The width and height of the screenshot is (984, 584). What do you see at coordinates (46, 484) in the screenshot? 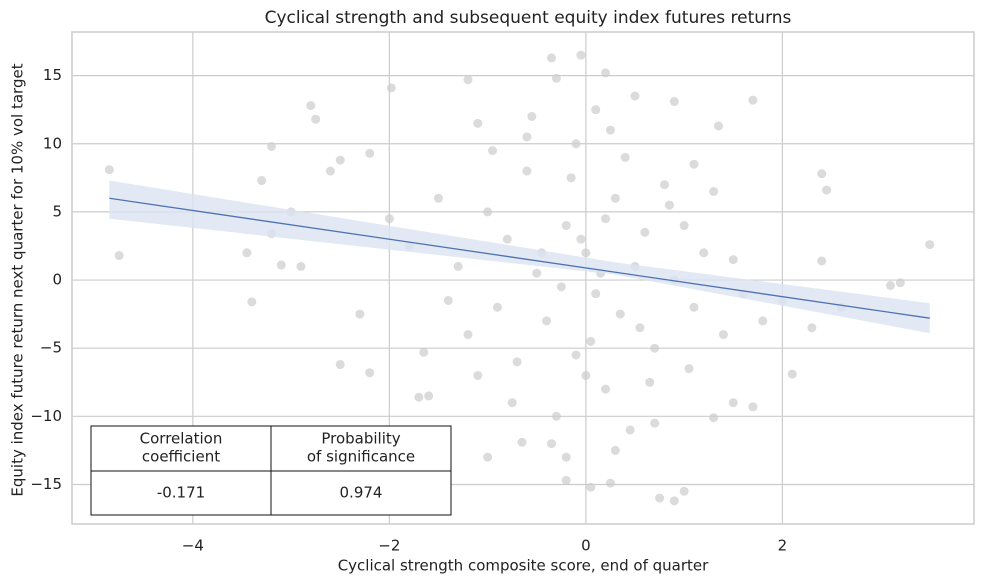
I see `y-tick-label: −15` at bounding box center [46, 484].